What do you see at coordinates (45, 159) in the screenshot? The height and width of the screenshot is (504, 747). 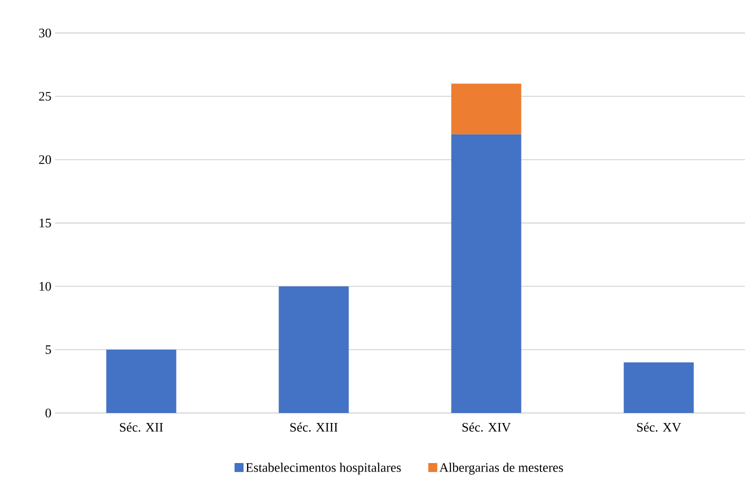 I see `y-tick-label: 20` at bounding box center [45, 159].